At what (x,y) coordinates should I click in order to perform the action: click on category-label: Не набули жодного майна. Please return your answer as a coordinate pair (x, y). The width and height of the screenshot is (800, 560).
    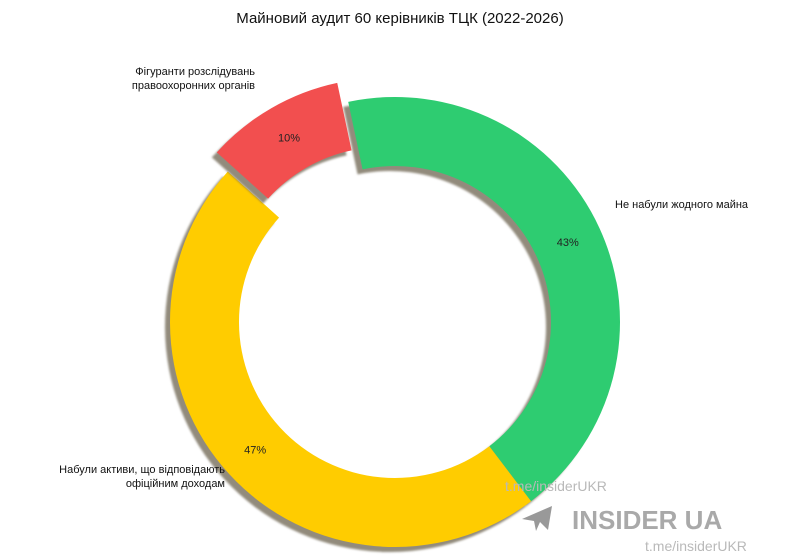
    Looking at the image, I should click on (682, 205).